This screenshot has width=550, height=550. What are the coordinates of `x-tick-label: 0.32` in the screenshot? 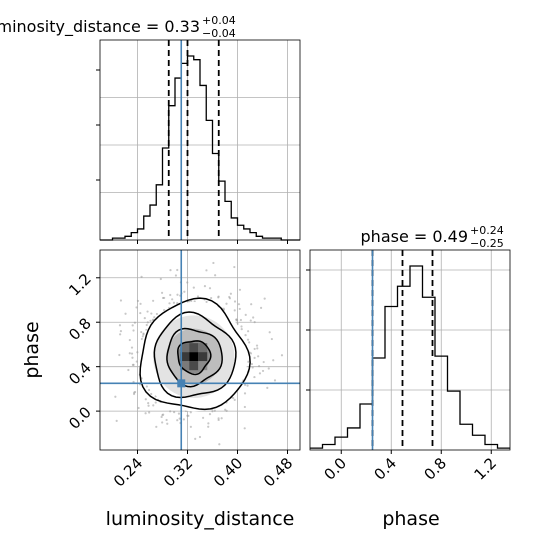 It's located at (178, 472).